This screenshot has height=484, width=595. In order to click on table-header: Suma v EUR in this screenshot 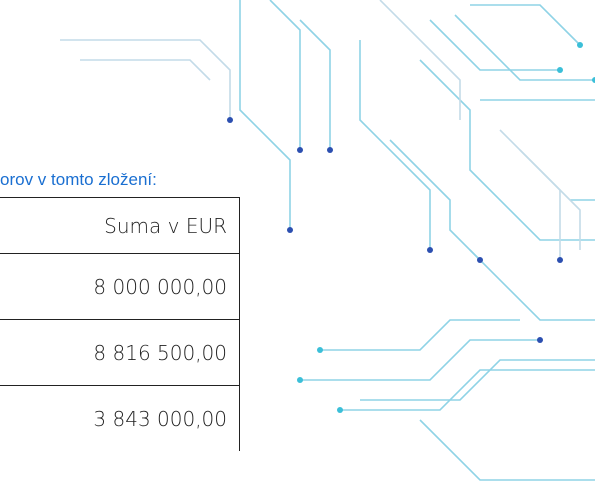, I will do `click(120, 225)`.